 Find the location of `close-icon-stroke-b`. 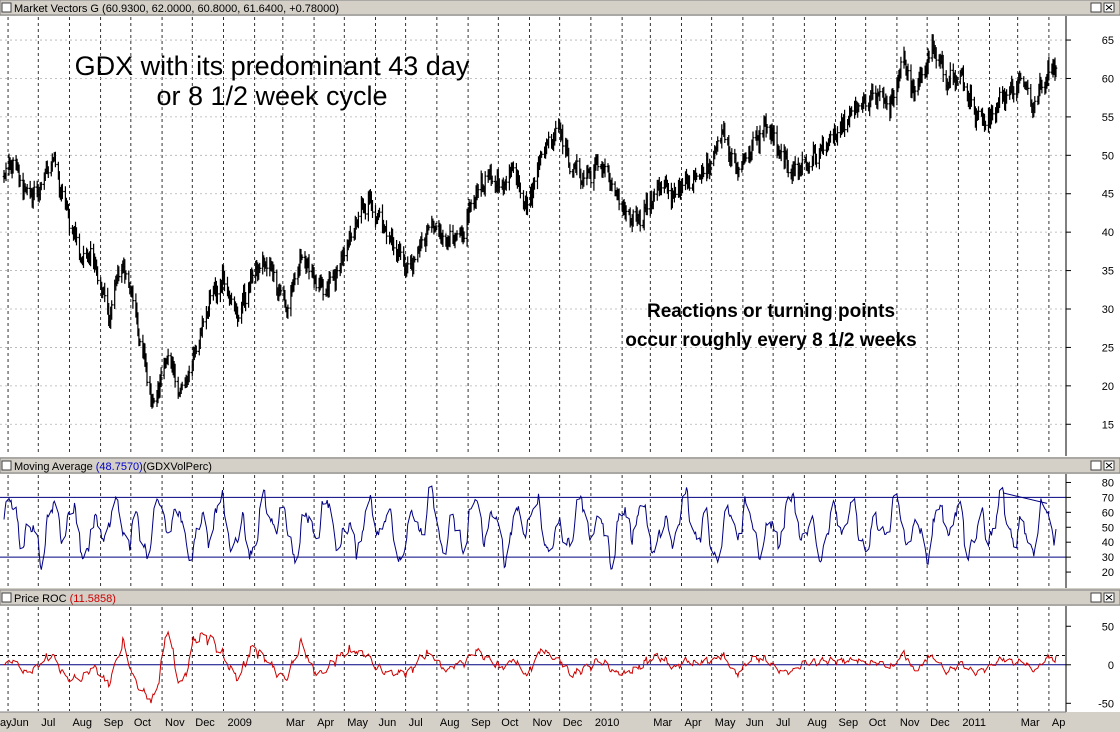

close-icon-stroke-b is located at coordinates (1109, 465).